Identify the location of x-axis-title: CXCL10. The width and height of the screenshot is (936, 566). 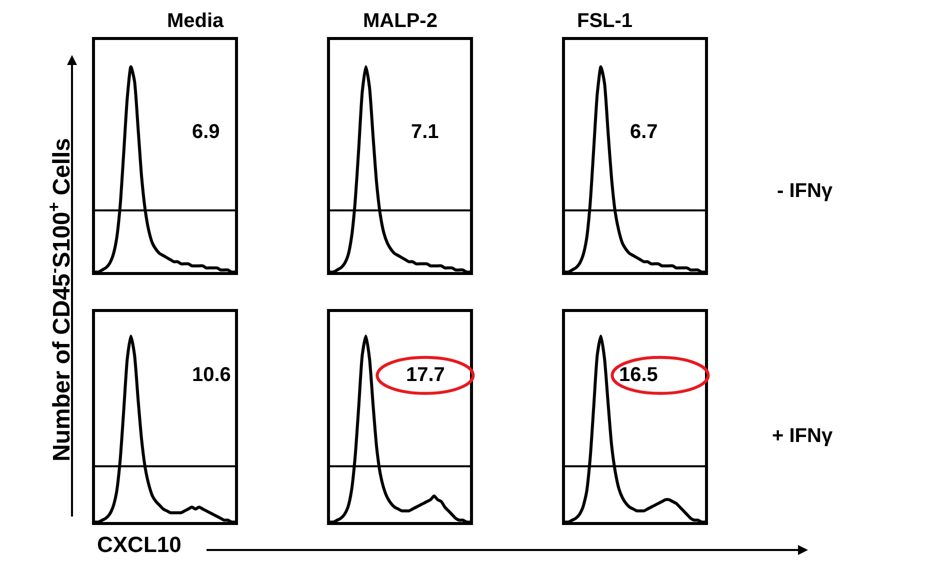
(139, 544).